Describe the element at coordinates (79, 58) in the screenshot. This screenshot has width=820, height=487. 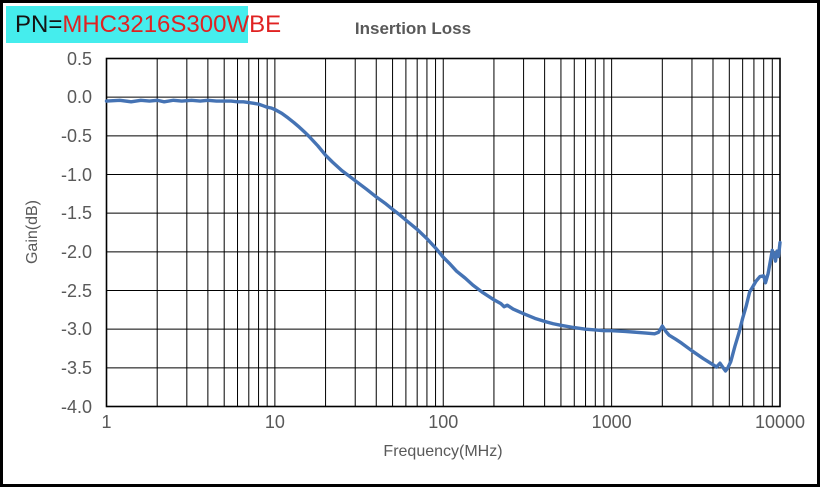
I see `y-tick-label: 0.5` at that location.